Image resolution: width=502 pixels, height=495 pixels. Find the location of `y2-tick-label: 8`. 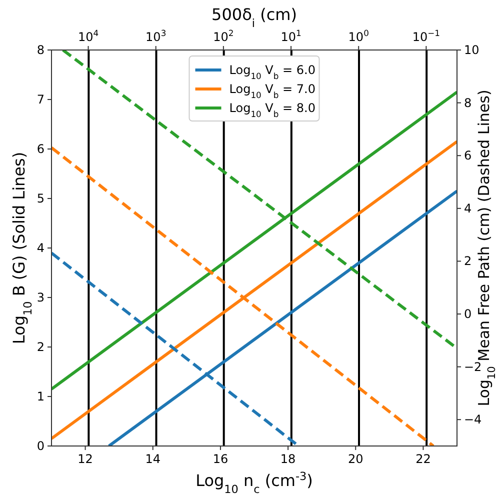

y2-tick-label: 8 is located at coordinates (468, 103).